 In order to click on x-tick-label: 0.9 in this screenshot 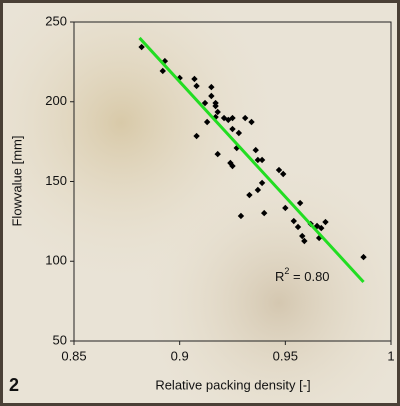, I will do `click(180, 355)`.